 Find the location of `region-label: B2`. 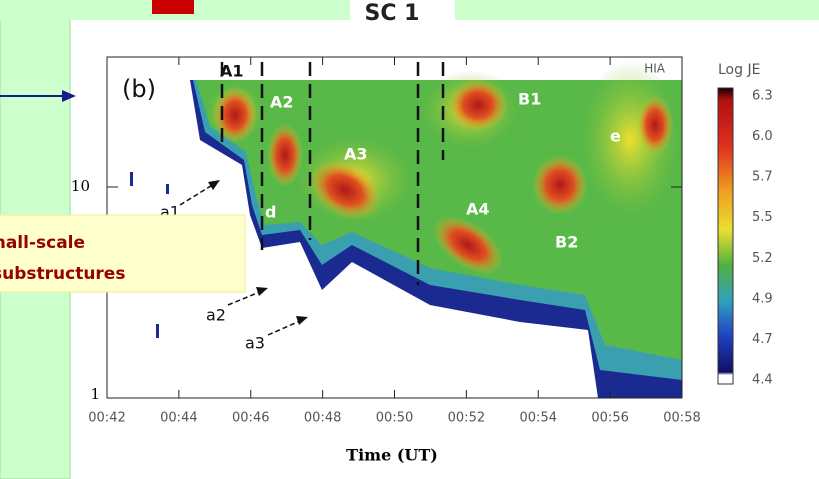

region-label: B2 is located at coordinates (566, 242).